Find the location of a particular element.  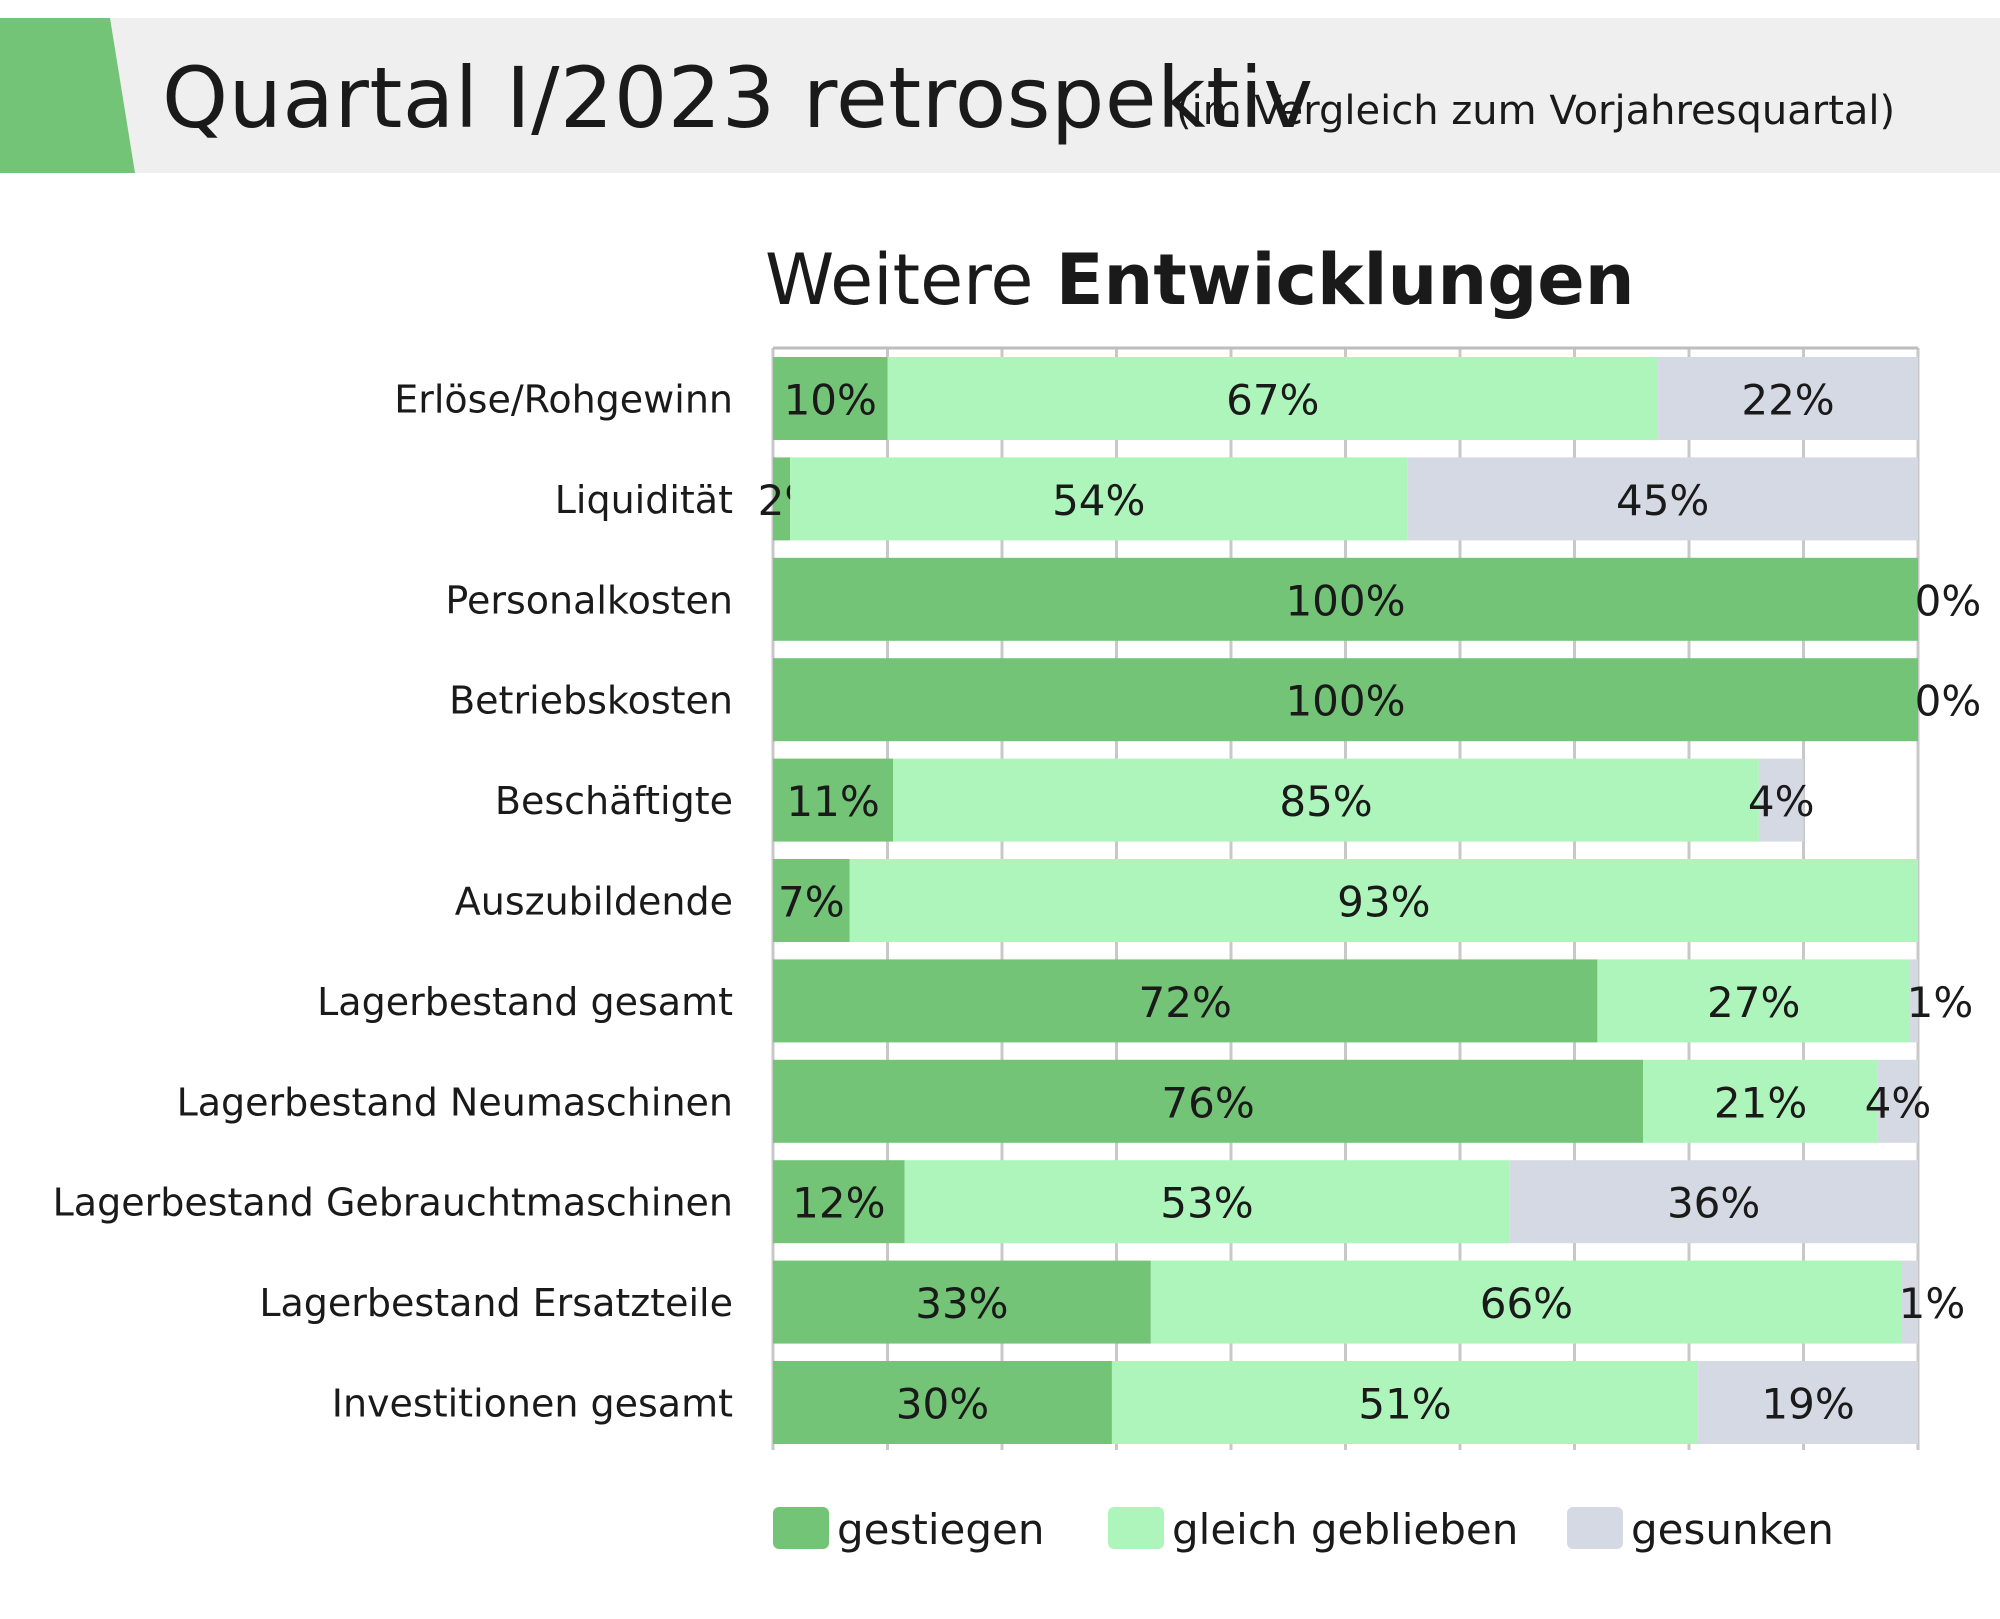

bar-gesunken-lagerbestand-gesamt is located at coordinates (1913, 1001).